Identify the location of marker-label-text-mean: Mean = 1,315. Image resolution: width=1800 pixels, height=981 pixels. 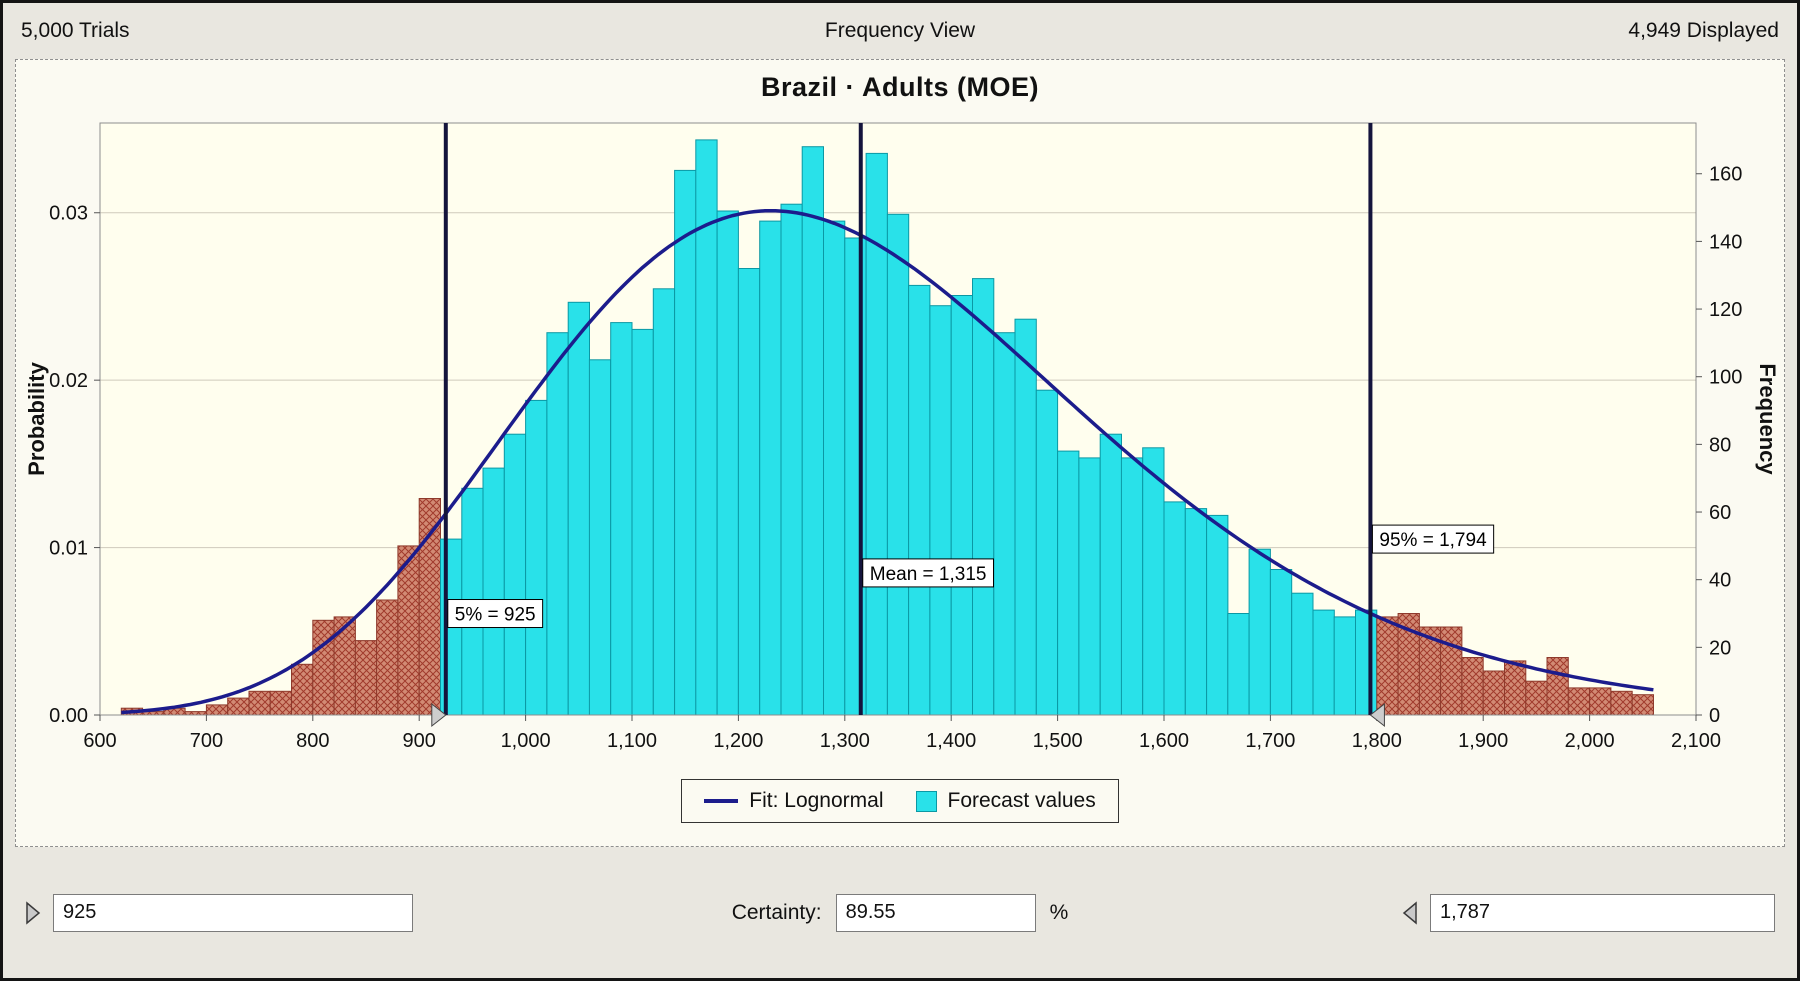
(928, 574).